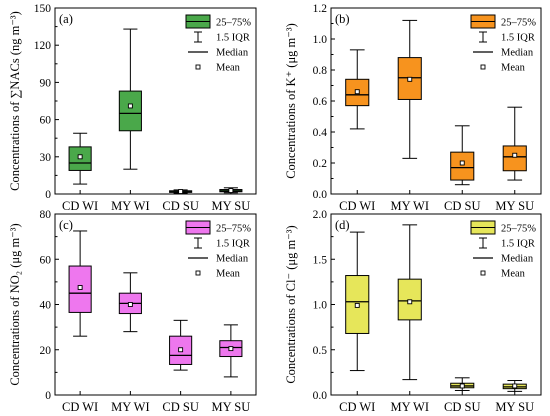 The height and width of the screenshot is (416, 550). Describe the element at coordinates (43, 46) in the screenshot. I see `y-tick-label: 120` at that location.